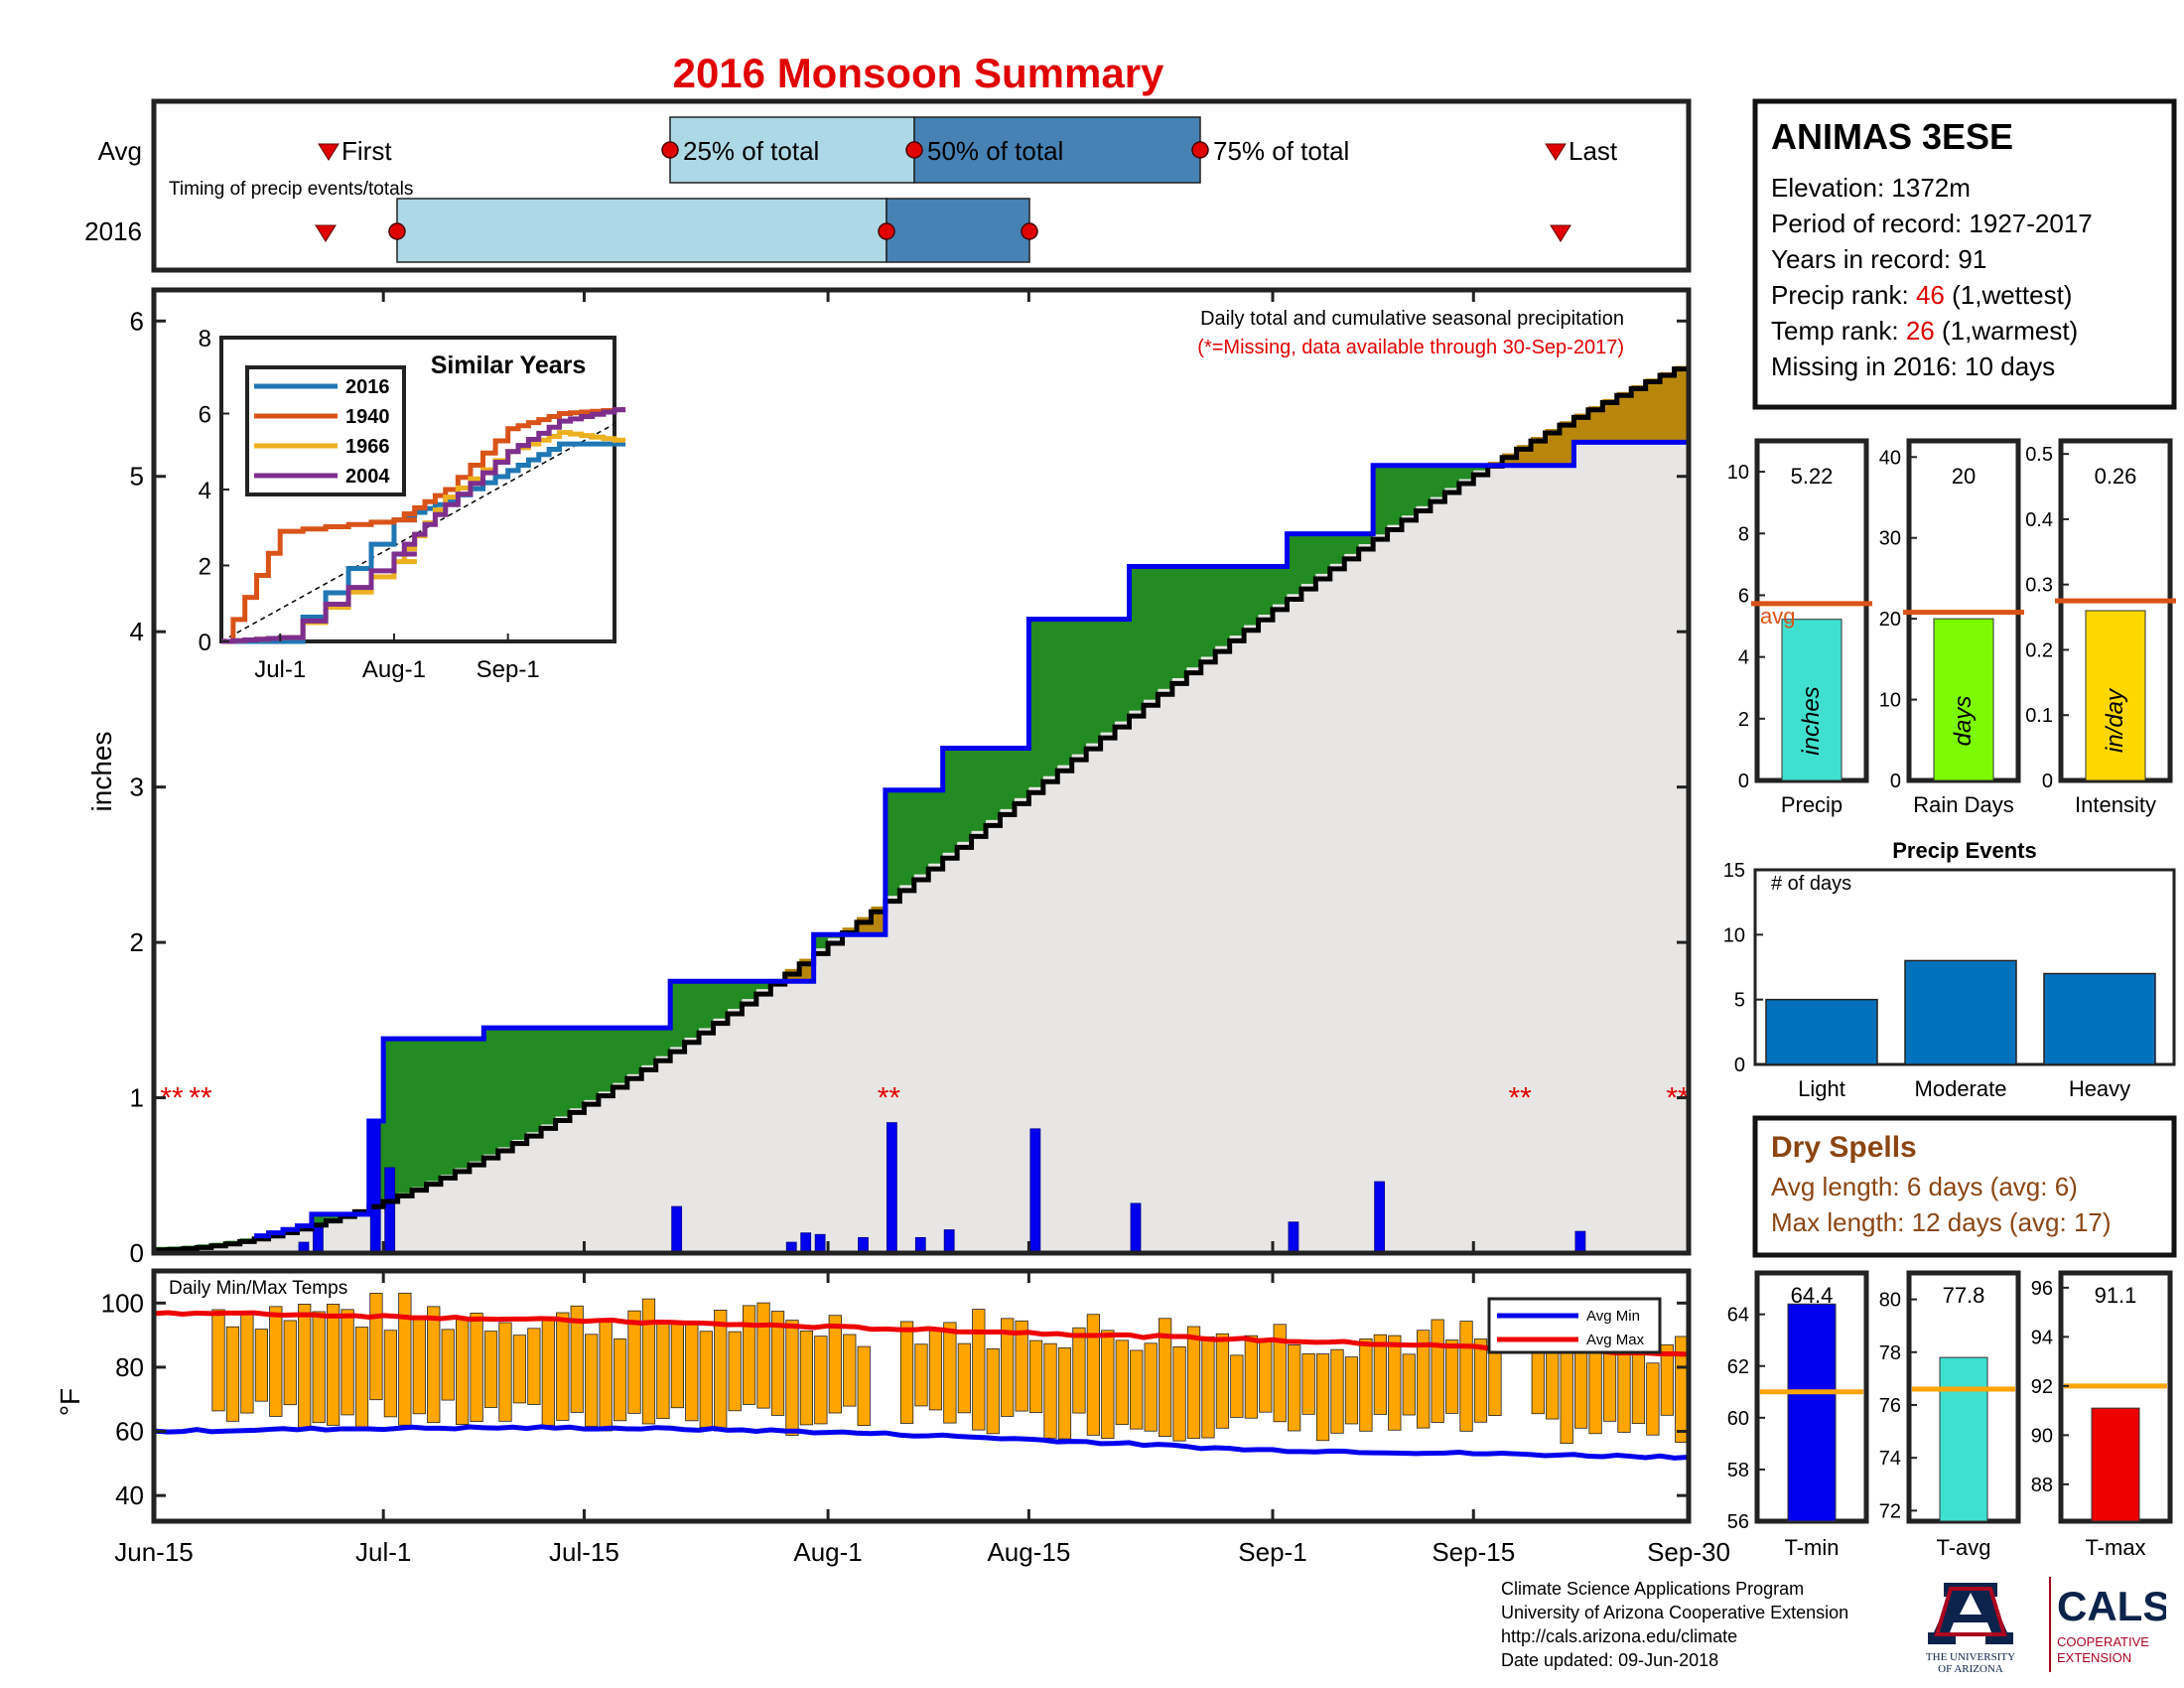  Describe the element at coordinates (1743, 781) in the screenshot. I see `stat-y-tick: 0` at that location.